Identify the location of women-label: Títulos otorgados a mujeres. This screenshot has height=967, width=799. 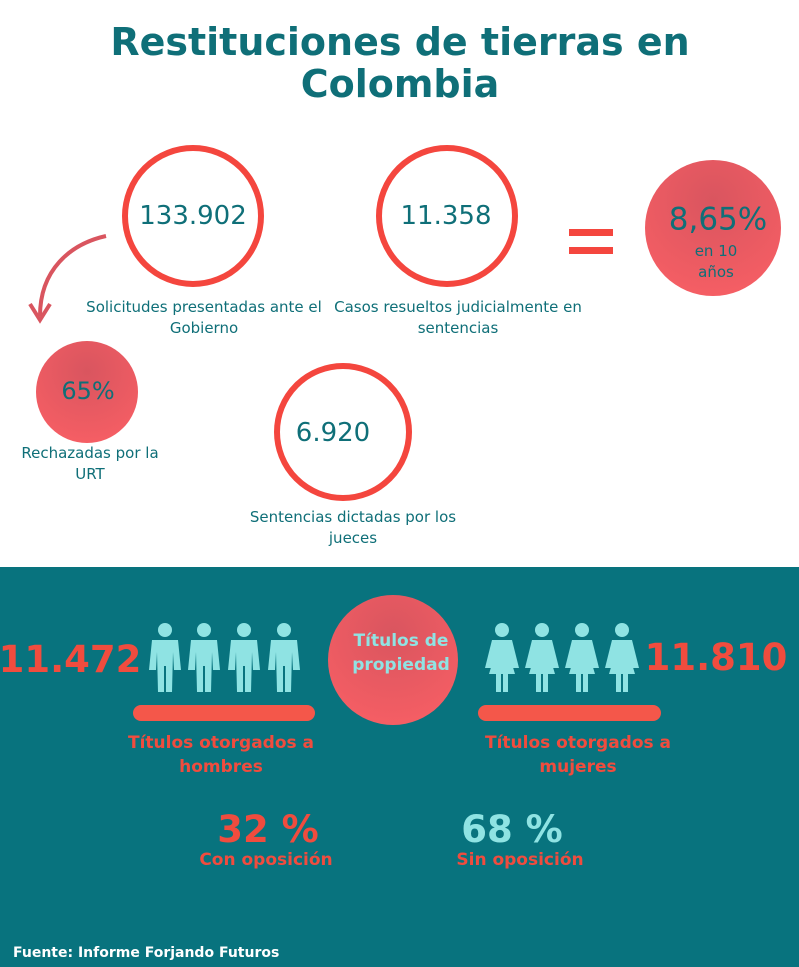
(578, 755).